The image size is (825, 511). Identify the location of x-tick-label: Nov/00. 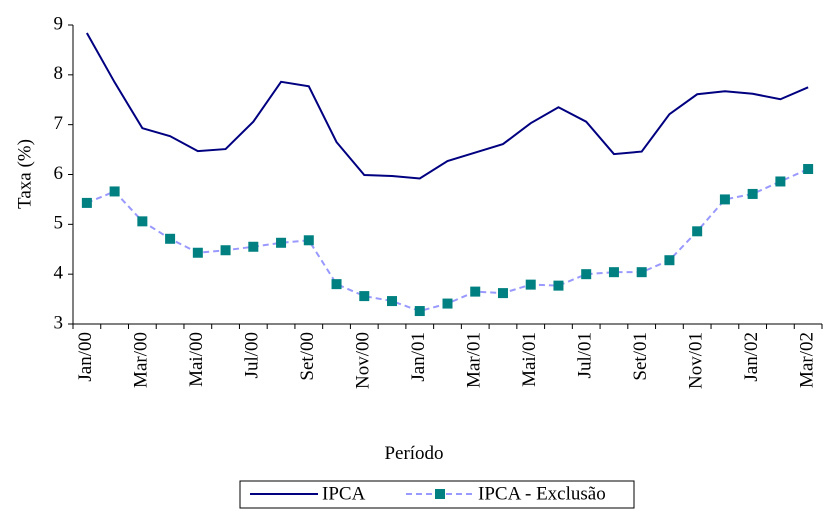
(363, 360).